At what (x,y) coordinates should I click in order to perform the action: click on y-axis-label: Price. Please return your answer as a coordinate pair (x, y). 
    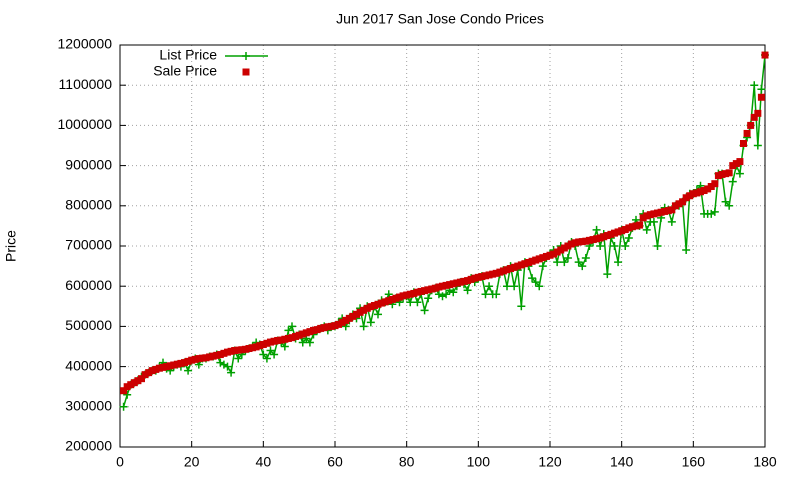
    Looking at the image, I should click on (11, 246).